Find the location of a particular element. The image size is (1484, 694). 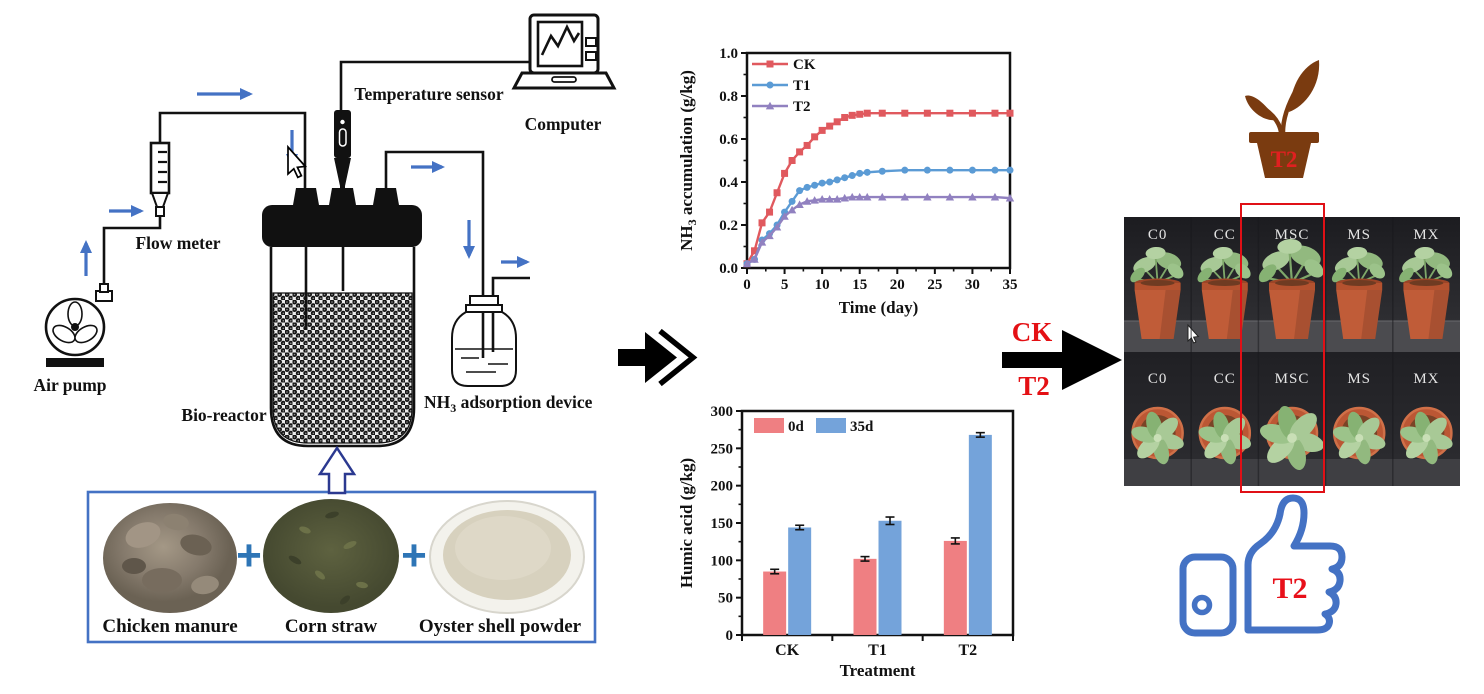

flow-meter-icon is located at coordinates (160, 179).